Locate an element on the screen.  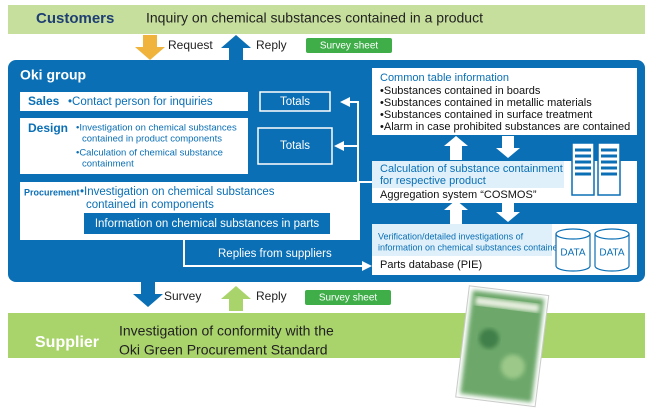
replies-arrowhead is located at coordinates (367, 266).